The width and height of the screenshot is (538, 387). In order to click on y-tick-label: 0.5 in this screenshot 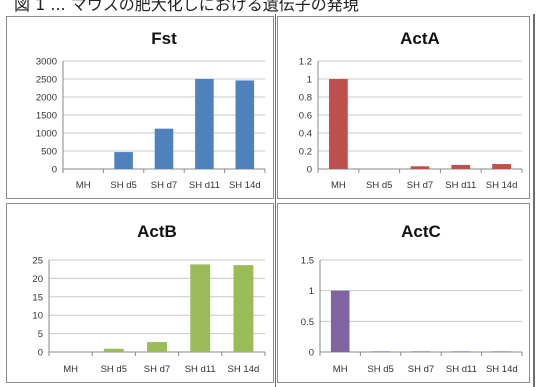, I will do `click(307, 322)`.